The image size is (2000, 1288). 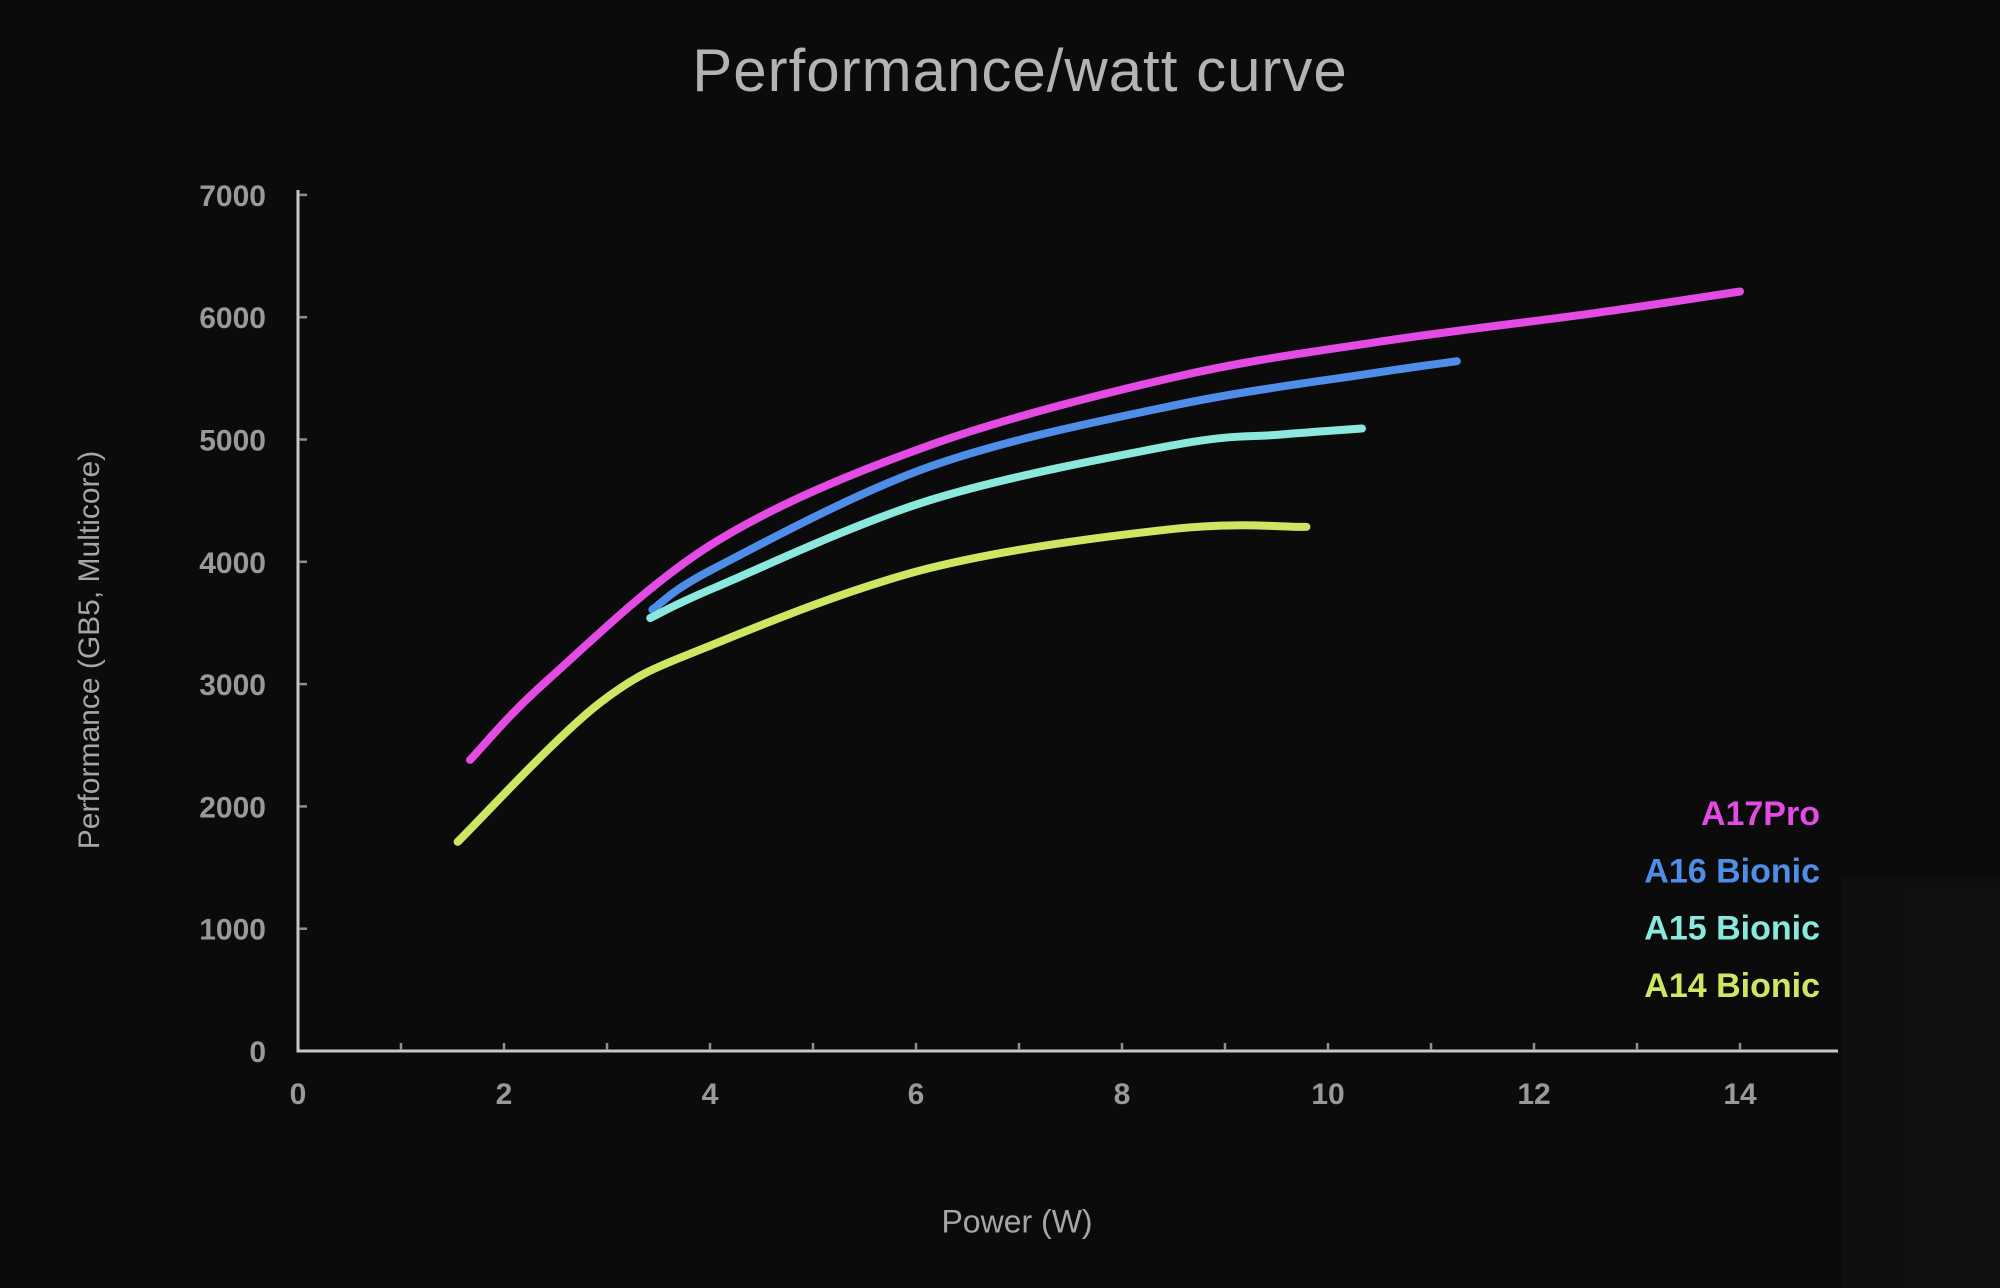 What do you see at coordinates (1732, 871) in the screenshot?
I see `legend-label-a16-bionic: A16 Bionic` at bounding box center [1732, 871].